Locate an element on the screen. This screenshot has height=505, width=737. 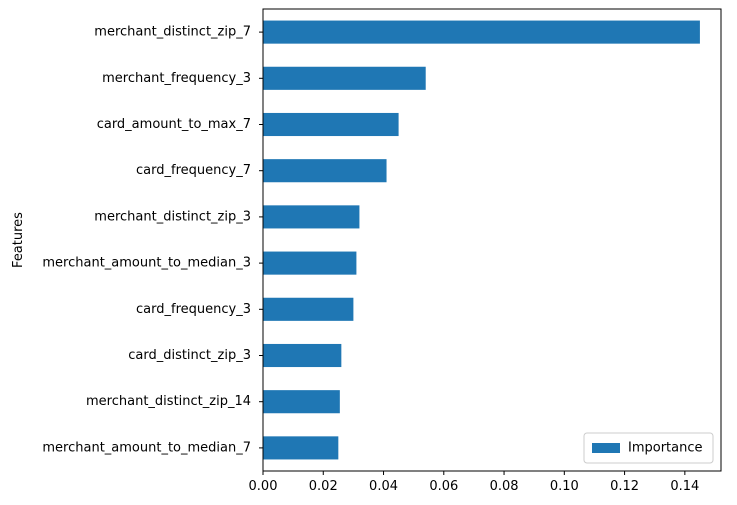
legend-label: Importance is located at coordinates (665, 448).